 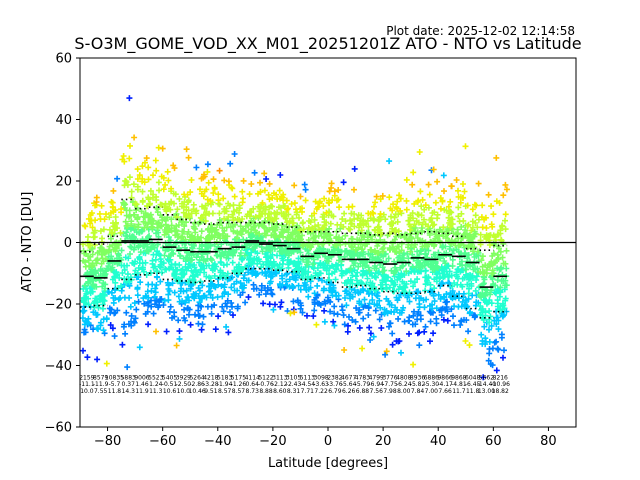 What do you see at coordinates (459, 384) in the screenshot?
I see `bin-annotation-means: -4.81` at bounding box center [459, 384].